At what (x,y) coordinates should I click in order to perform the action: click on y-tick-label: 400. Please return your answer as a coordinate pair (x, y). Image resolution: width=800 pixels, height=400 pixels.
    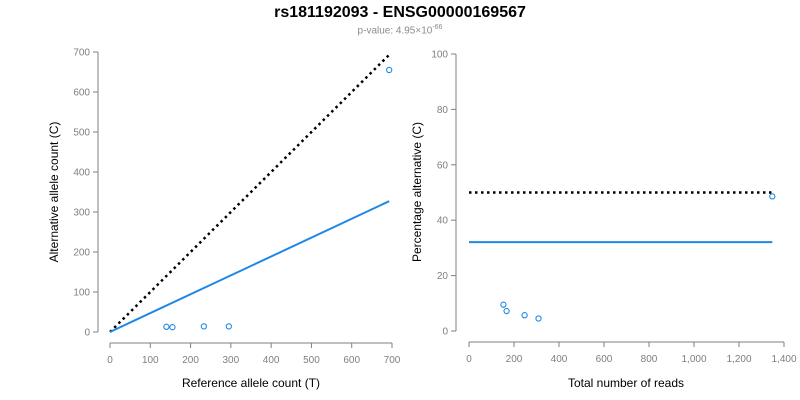
    Looking at the image, I should click on (81, 173).